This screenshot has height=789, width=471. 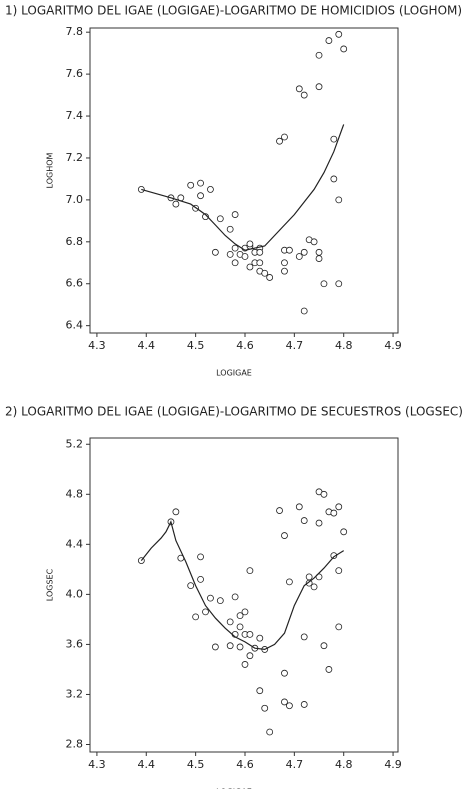 What do you see at coordinates (75, 693) in the screenshot?
I see `y-tick-label: 3.2` at bounding box center [75, 693].